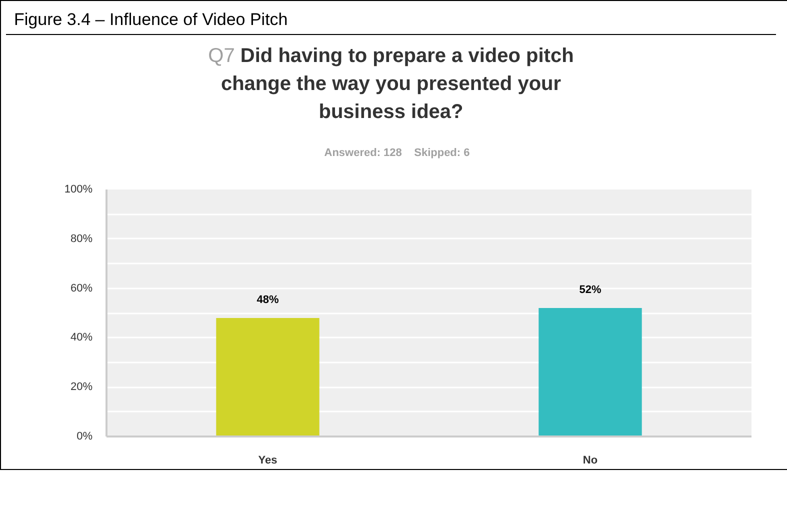  What do you see at coordinates (268, 460) in the screenshot?
I see `x-tick-label: Yes` at bounding box center [268, 460].